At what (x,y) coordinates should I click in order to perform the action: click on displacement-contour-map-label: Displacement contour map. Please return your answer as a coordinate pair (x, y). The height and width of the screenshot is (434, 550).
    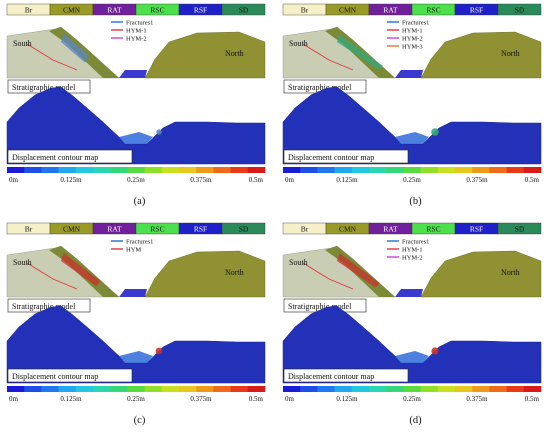
    Looking at the image, I should click on (55, 157).